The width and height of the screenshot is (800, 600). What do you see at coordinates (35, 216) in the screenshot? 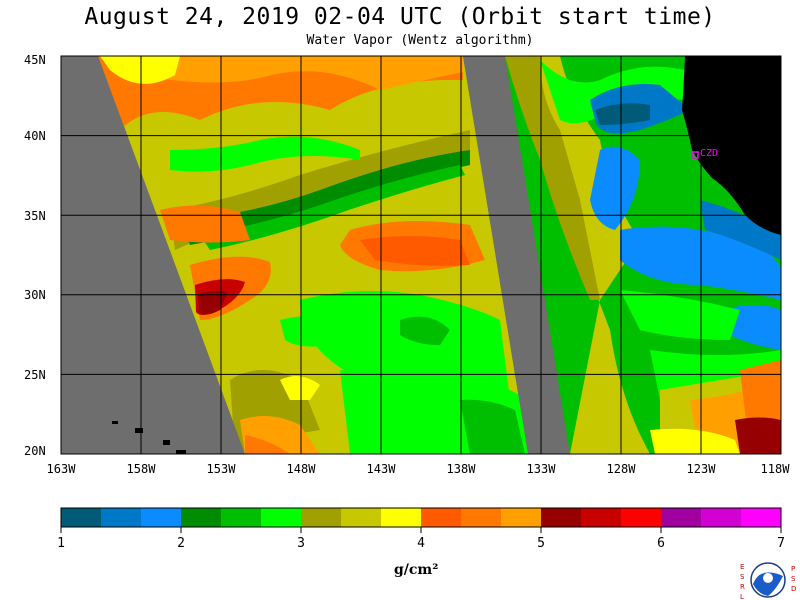
I see `lat-tick: 35N` at bounding box center [35, 216].